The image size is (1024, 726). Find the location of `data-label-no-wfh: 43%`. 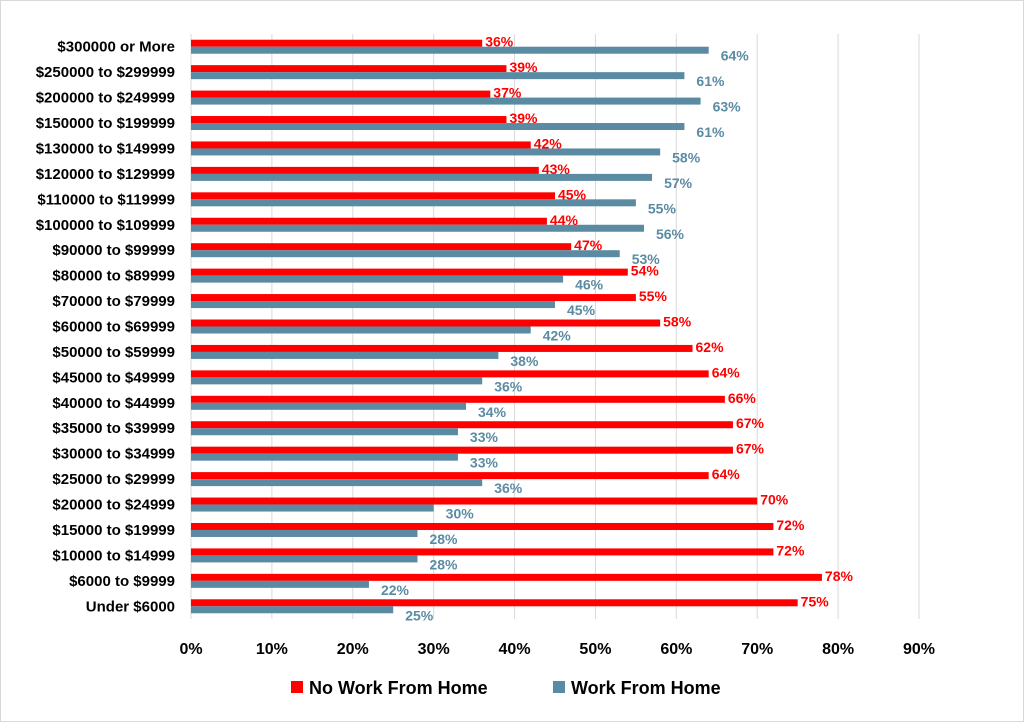

data-label-no-wfh: 43% is located at coordinates (556, 169).